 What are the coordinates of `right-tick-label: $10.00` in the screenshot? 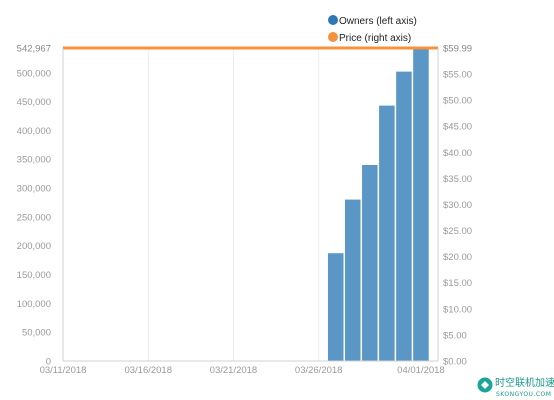 It's located at (457, 309).